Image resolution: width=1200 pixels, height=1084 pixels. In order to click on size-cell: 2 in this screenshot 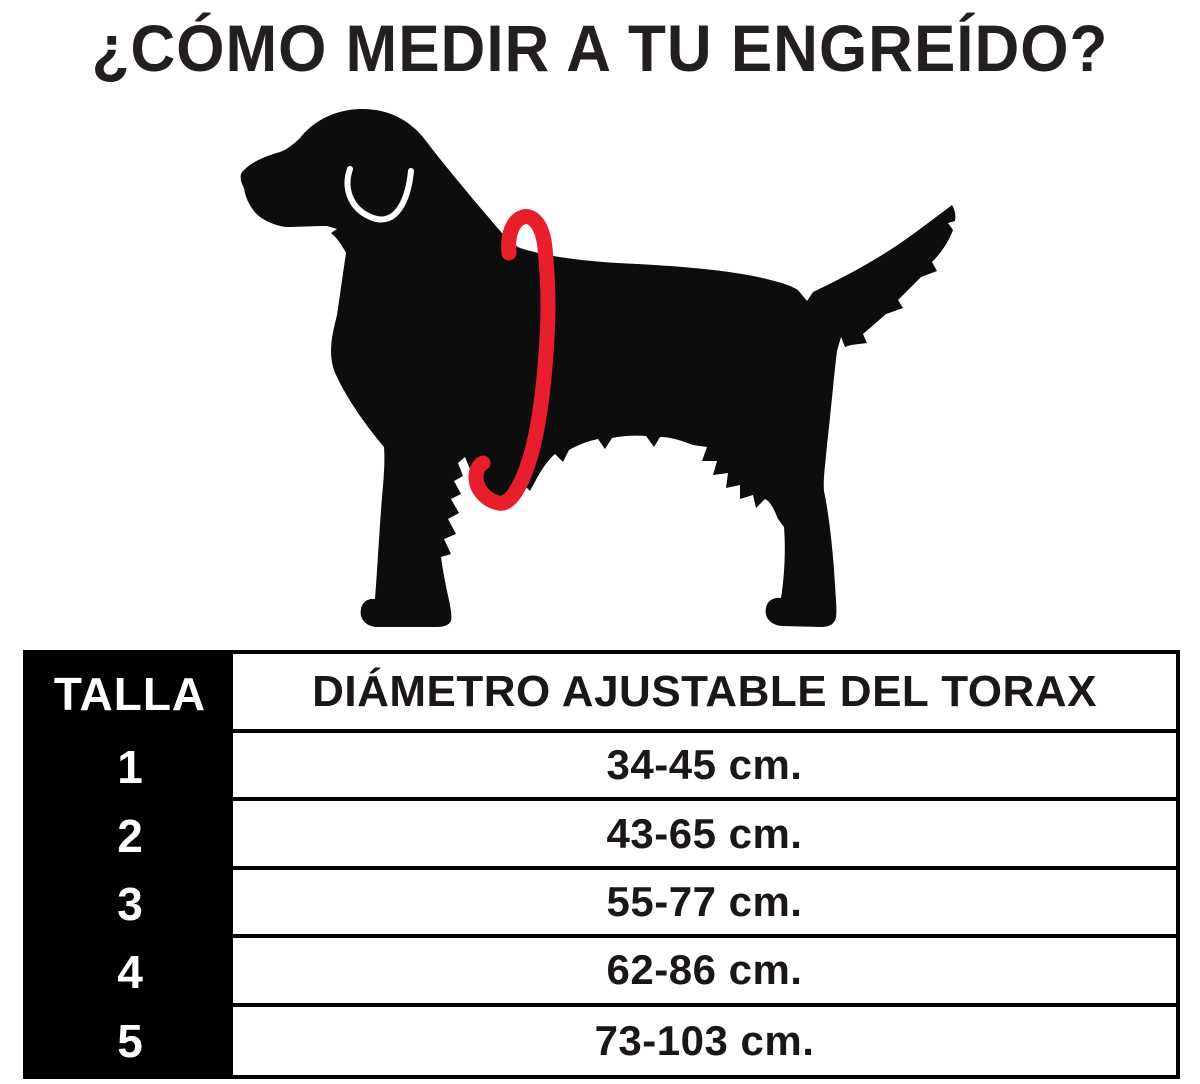, I will do `click(130, 835)`.